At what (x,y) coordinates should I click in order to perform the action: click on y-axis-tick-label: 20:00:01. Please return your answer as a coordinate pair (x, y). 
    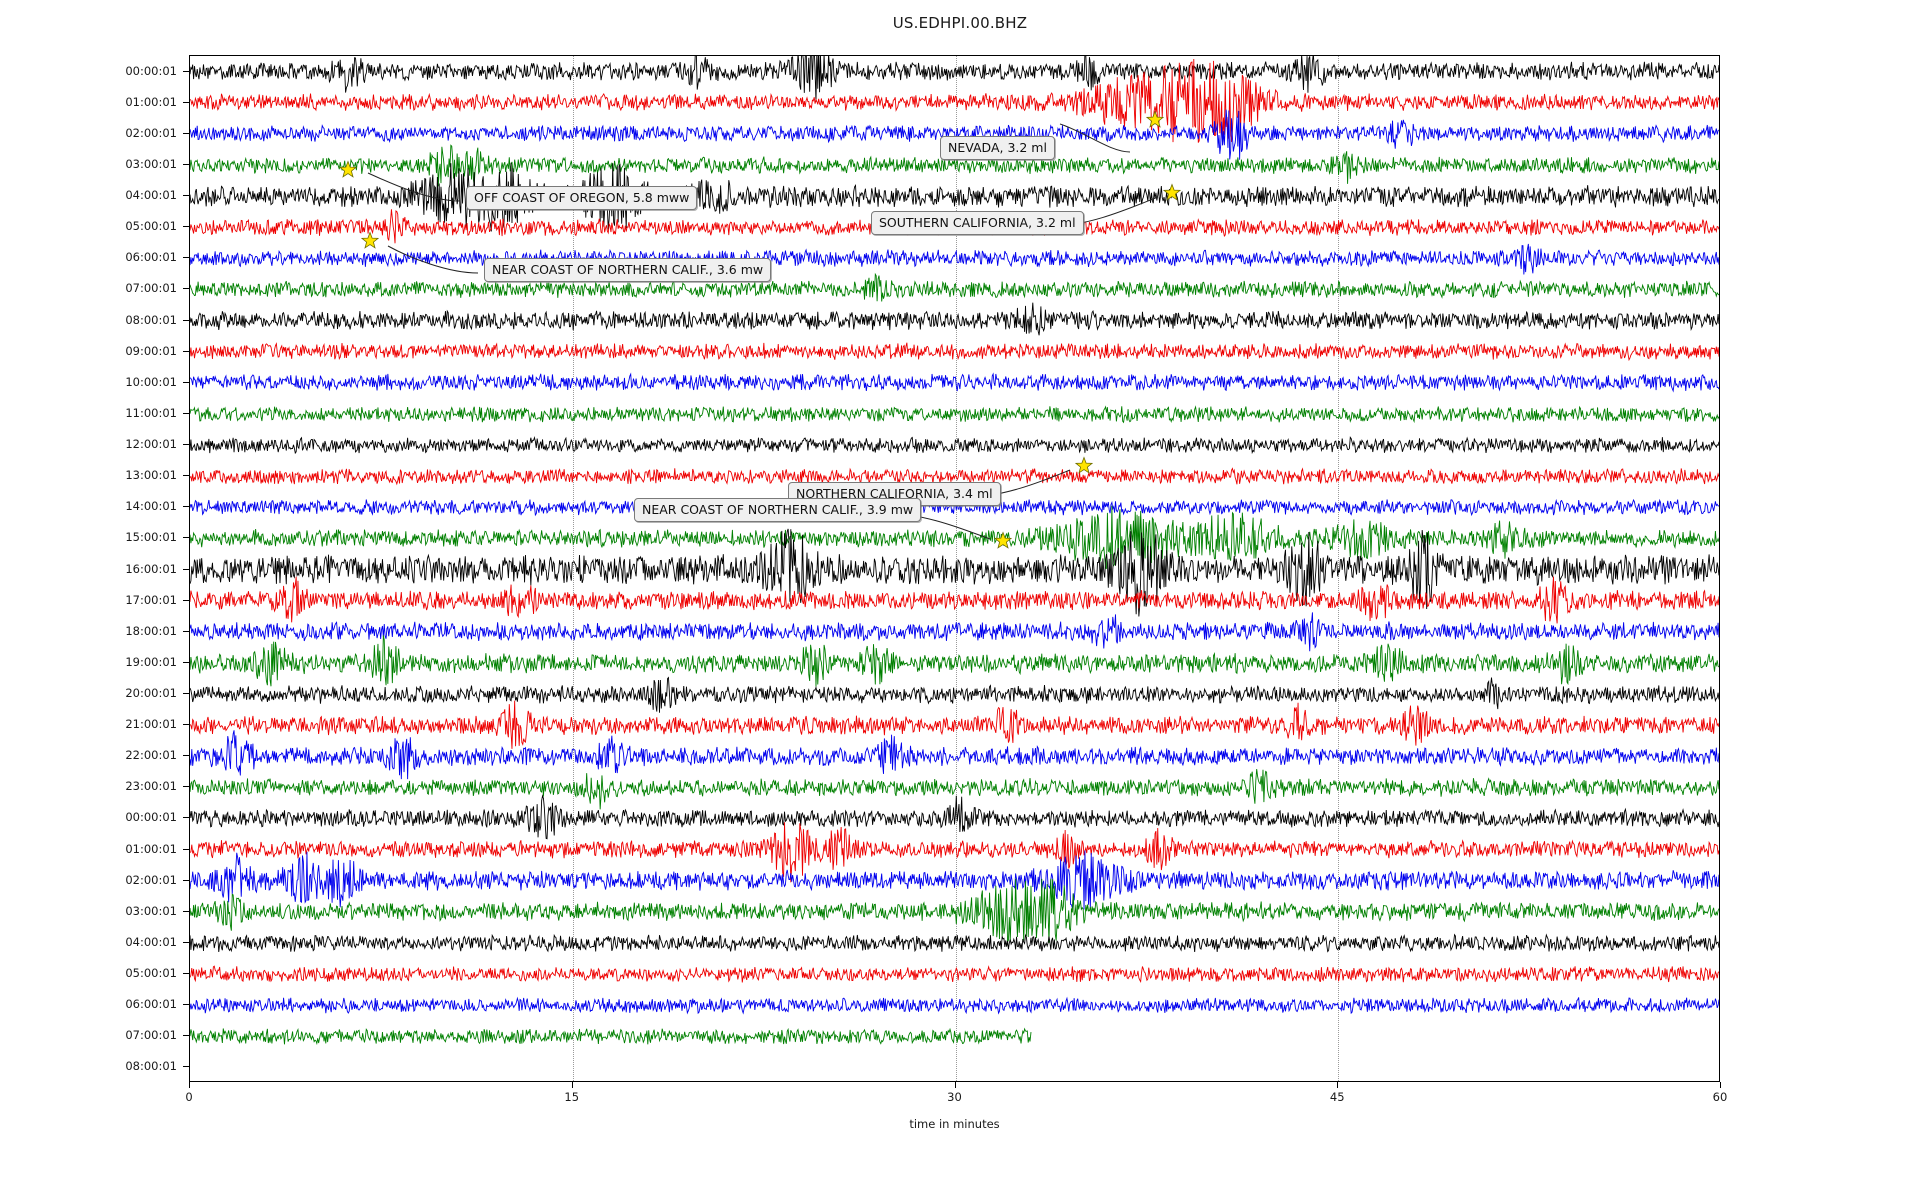
    Looking at the image, I should click on (151, 692).